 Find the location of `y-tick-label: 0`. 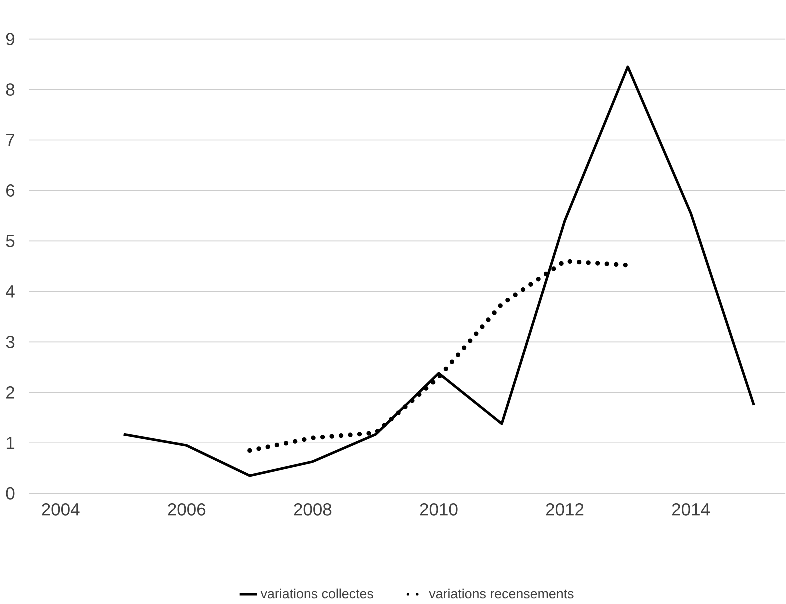

y-tick-label: 0 is located at coordinates (10, 493).